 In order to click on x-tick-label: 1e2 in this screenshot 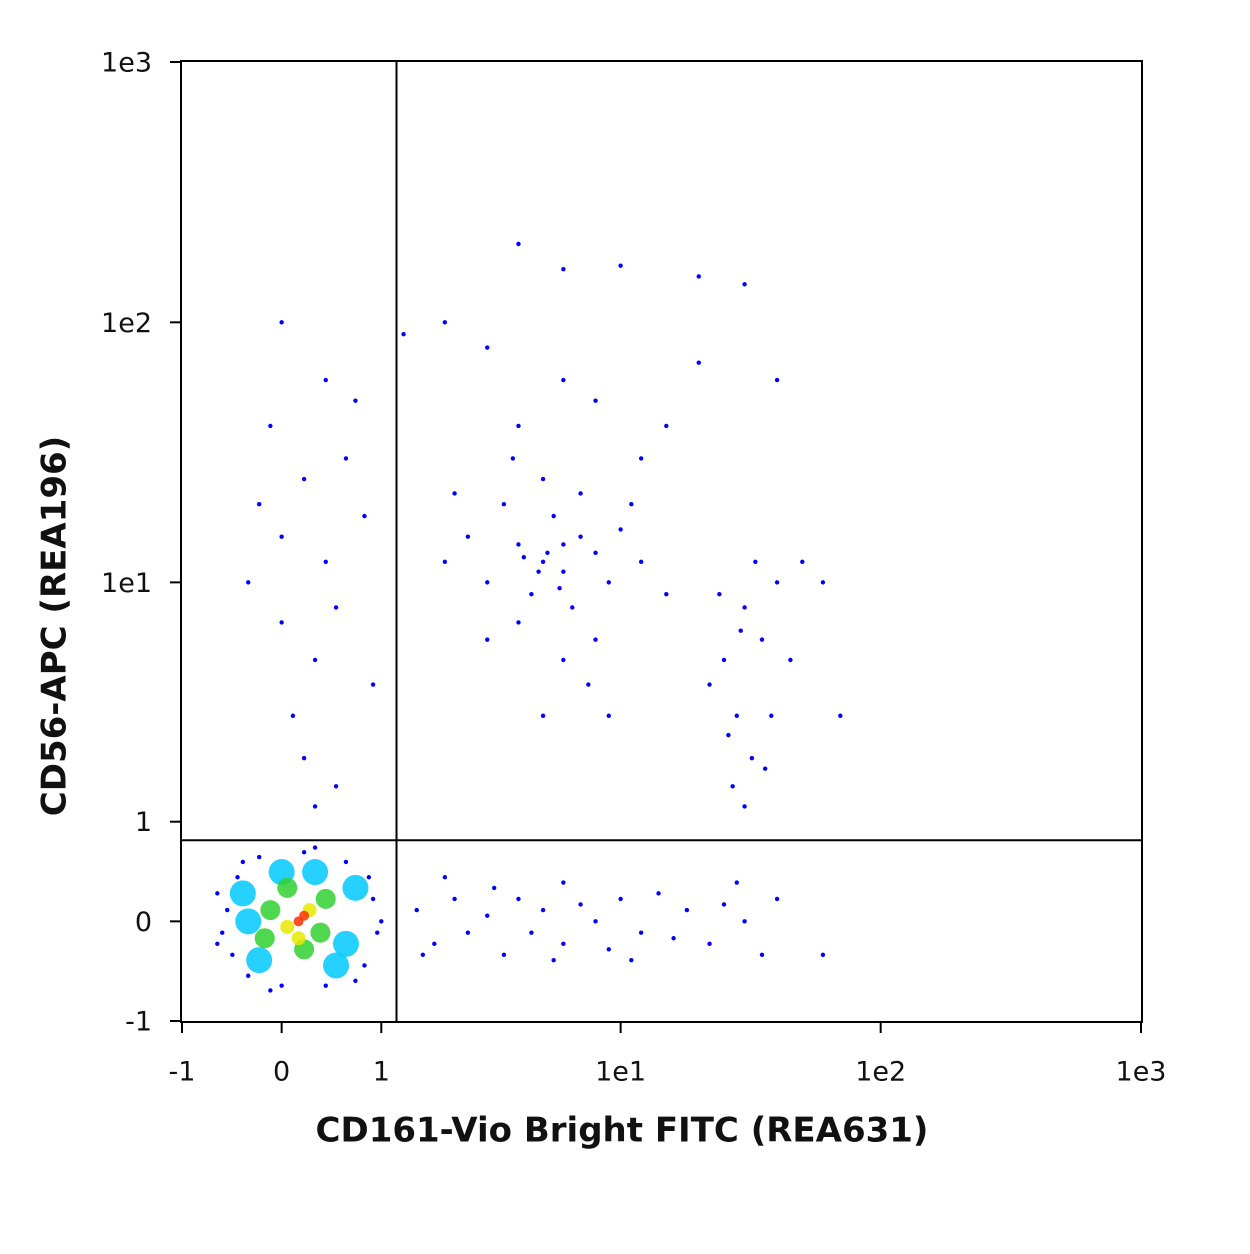, I will do `click(880, 1072)`.